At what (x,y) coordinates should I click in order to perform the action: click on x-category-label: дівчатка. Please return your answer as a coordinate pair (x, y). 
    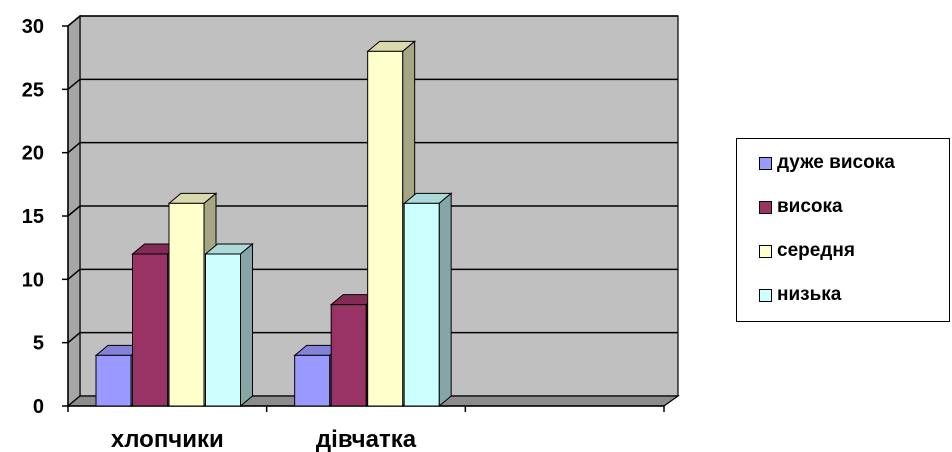
    Looking at the image, I should click on (366, 439).